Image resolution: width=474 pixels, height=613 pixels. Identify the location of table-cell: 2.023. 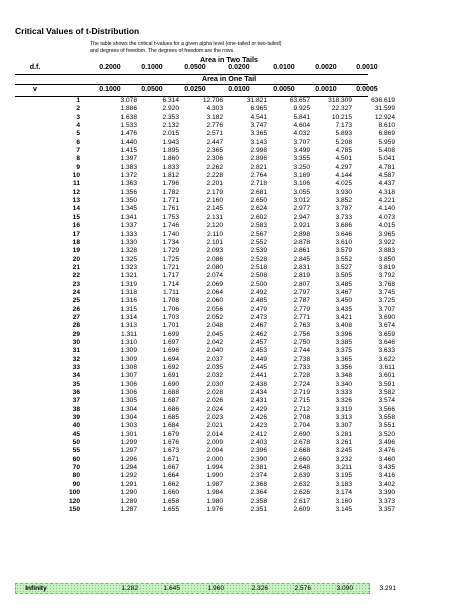
(214, 418).